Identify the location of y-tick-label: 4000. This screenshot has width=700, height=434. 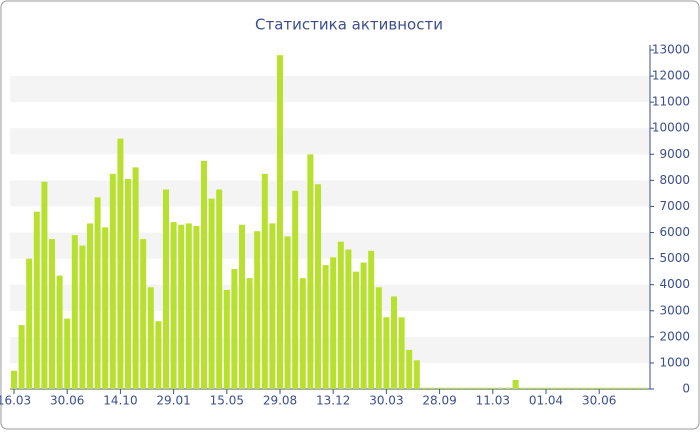
(674, 284).